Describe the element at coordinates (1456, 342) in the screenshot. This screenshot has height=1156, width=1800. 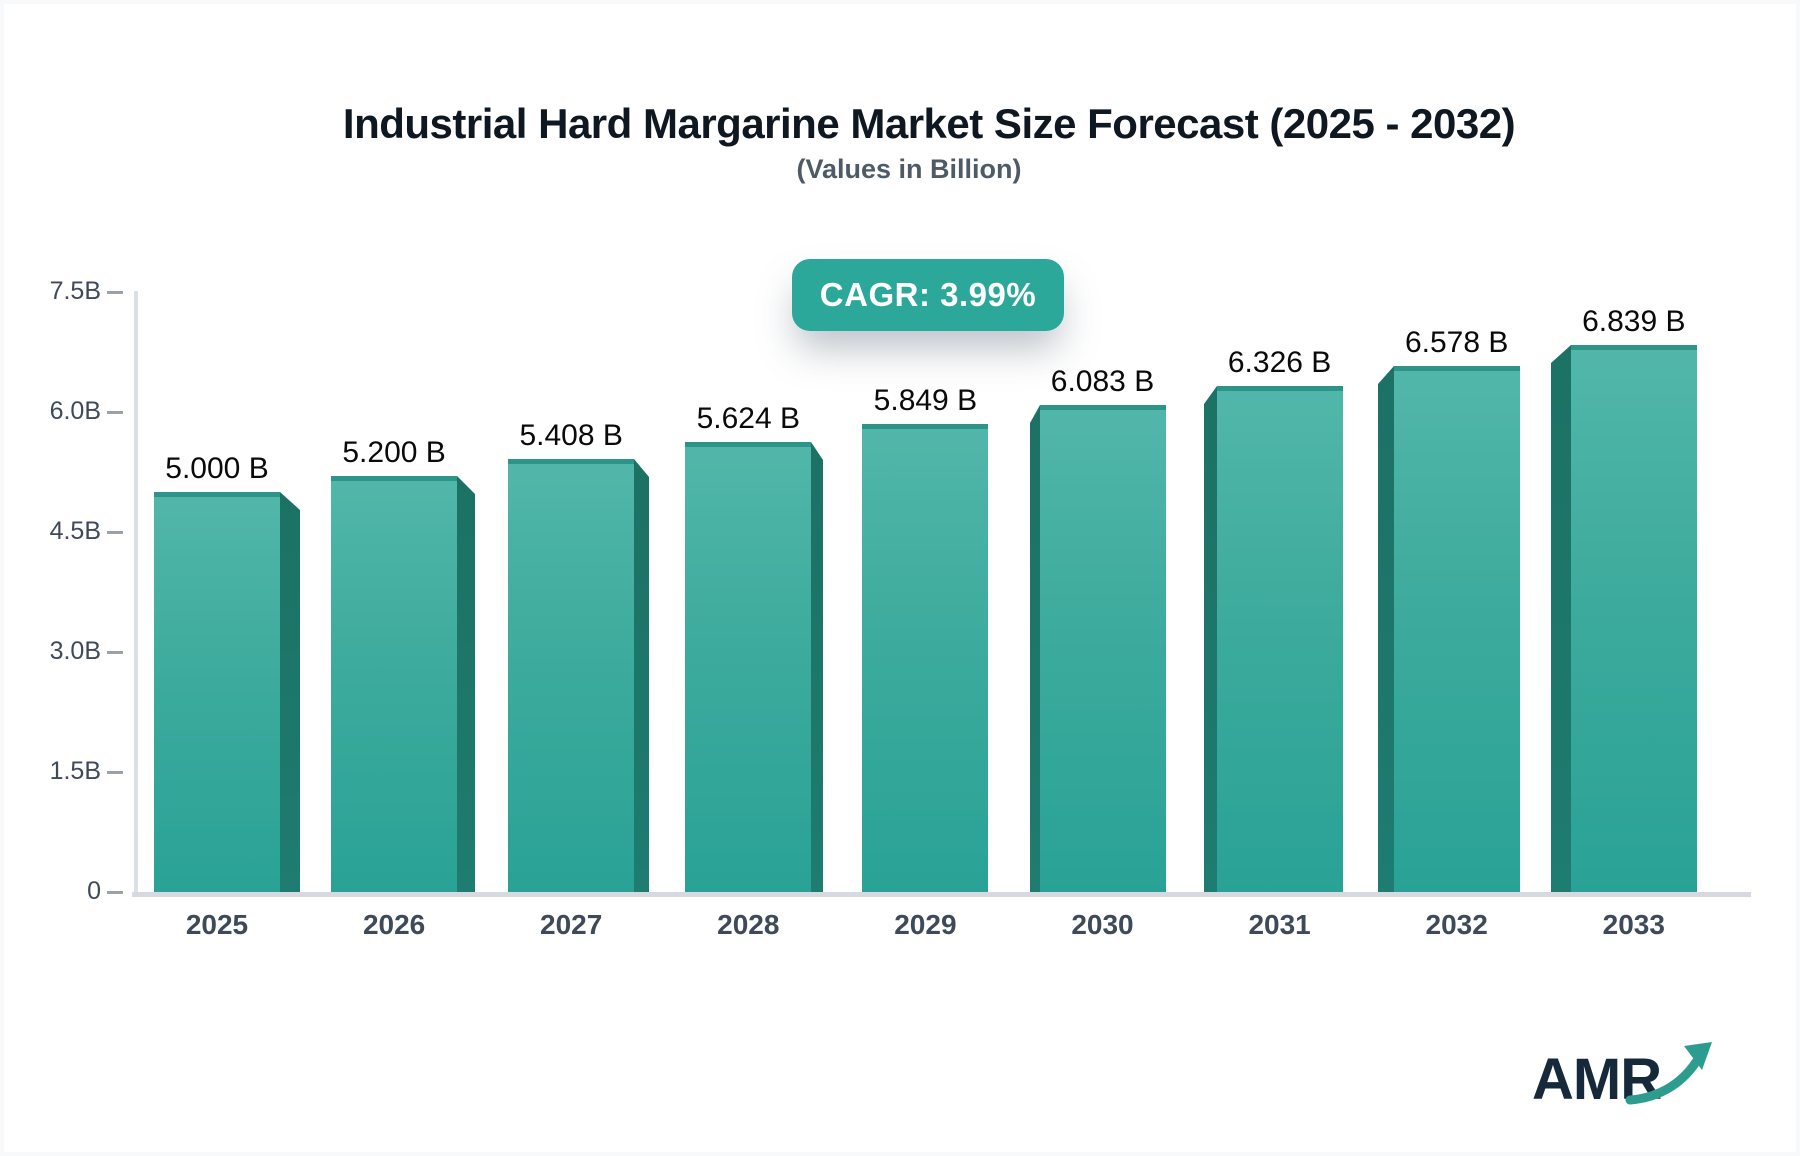
I see `bar-value-label: 6.578 B` at that location.